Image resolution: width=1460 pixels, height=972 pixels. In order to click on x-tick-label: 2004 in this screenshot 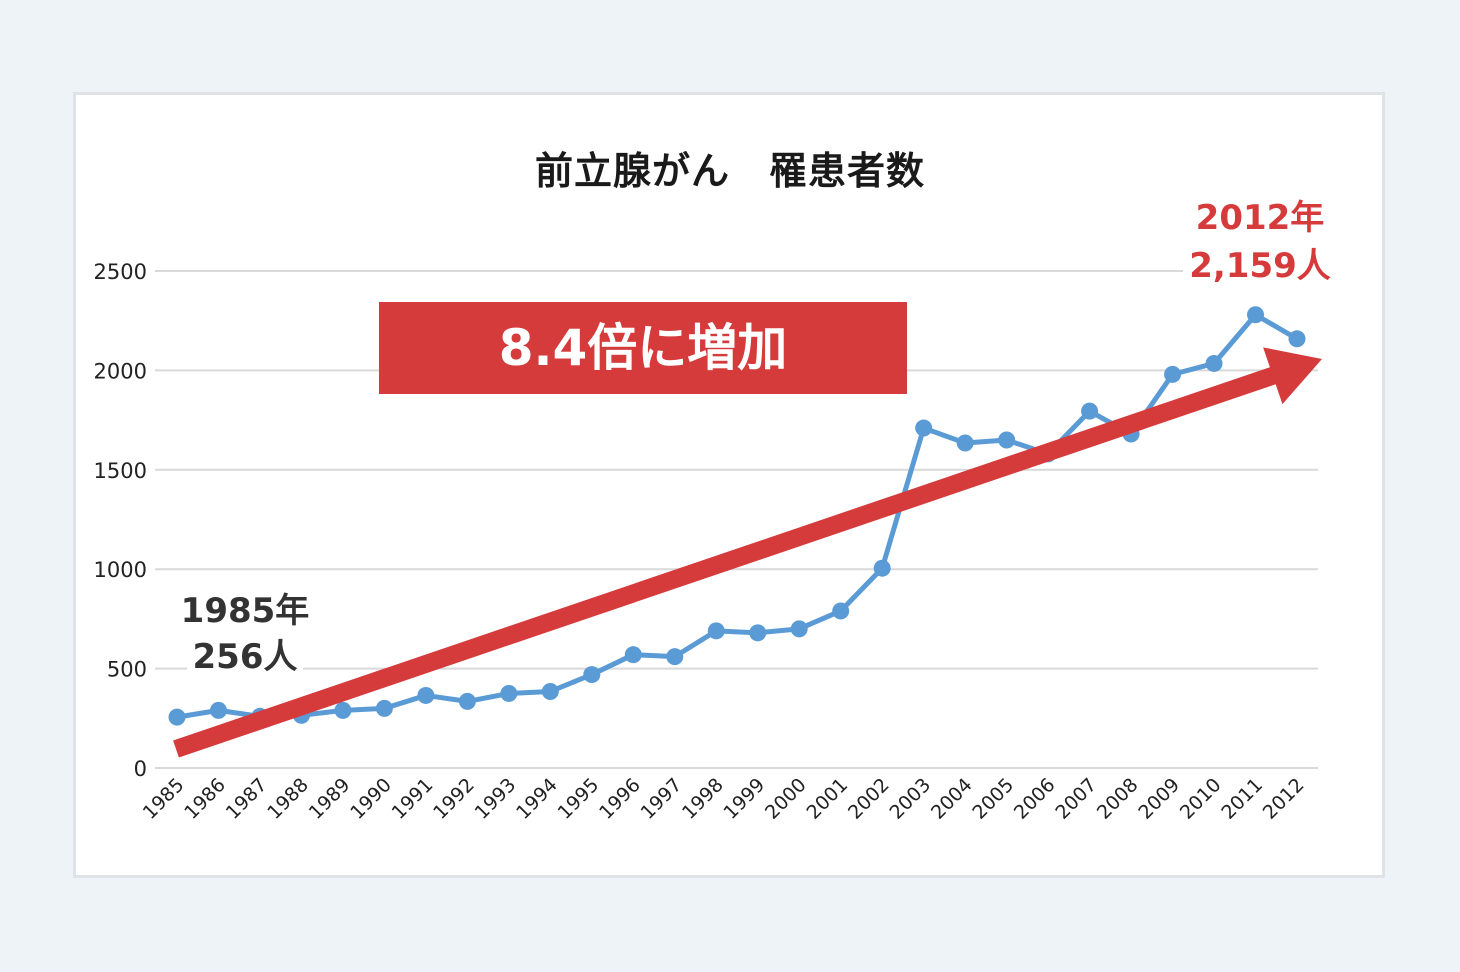, I will do `click(952, 799)`.